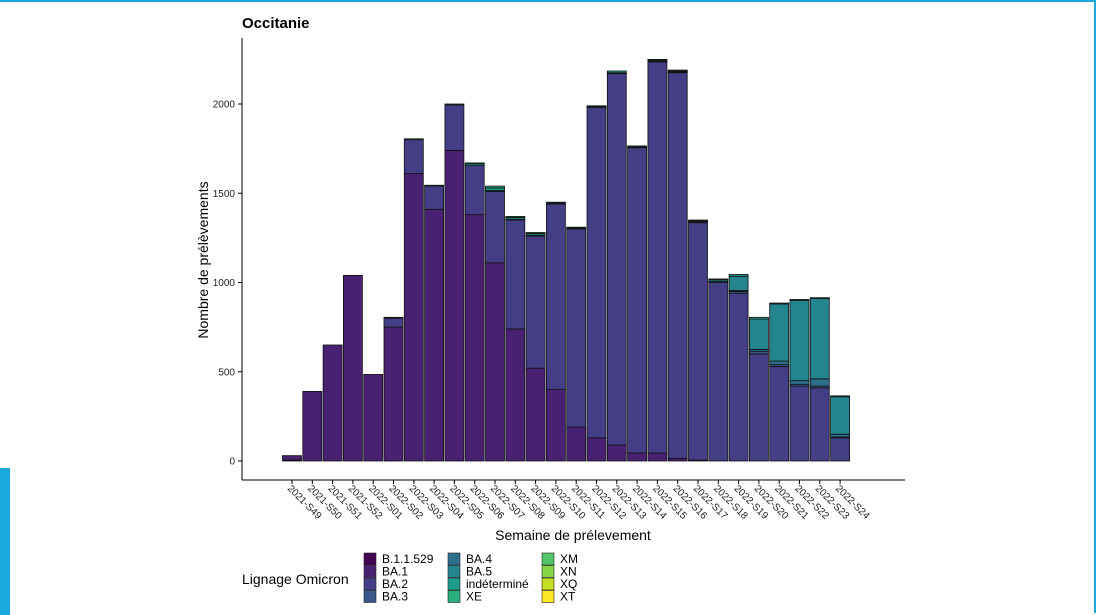 The image size is (1098, 615). I want to click on bar-segment-2022-S13-ind-termin-, so click(616, 72).